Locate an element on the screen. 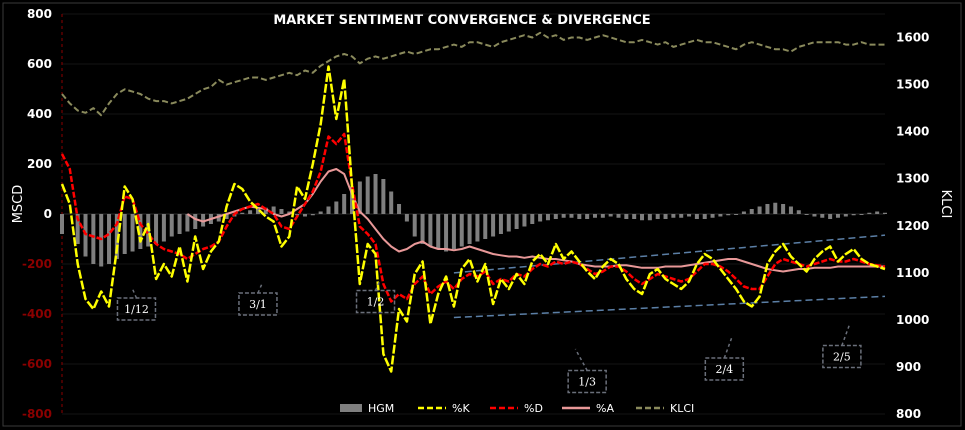  y2-tick-label: 1000 is located at coordinates (912, 320).